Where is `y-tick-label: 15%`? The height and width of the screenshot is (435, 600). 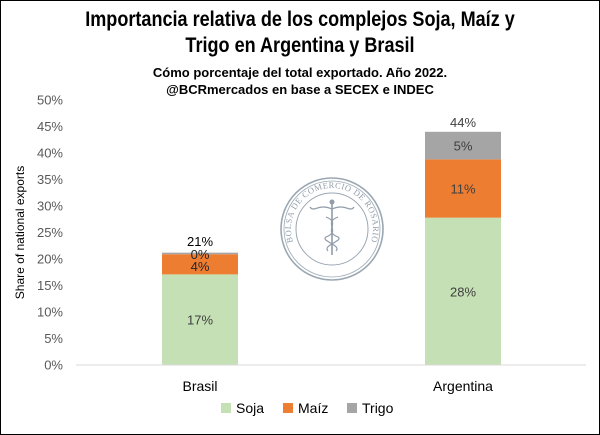
y-tick-label: 15% is located at coordinates (50, 285).